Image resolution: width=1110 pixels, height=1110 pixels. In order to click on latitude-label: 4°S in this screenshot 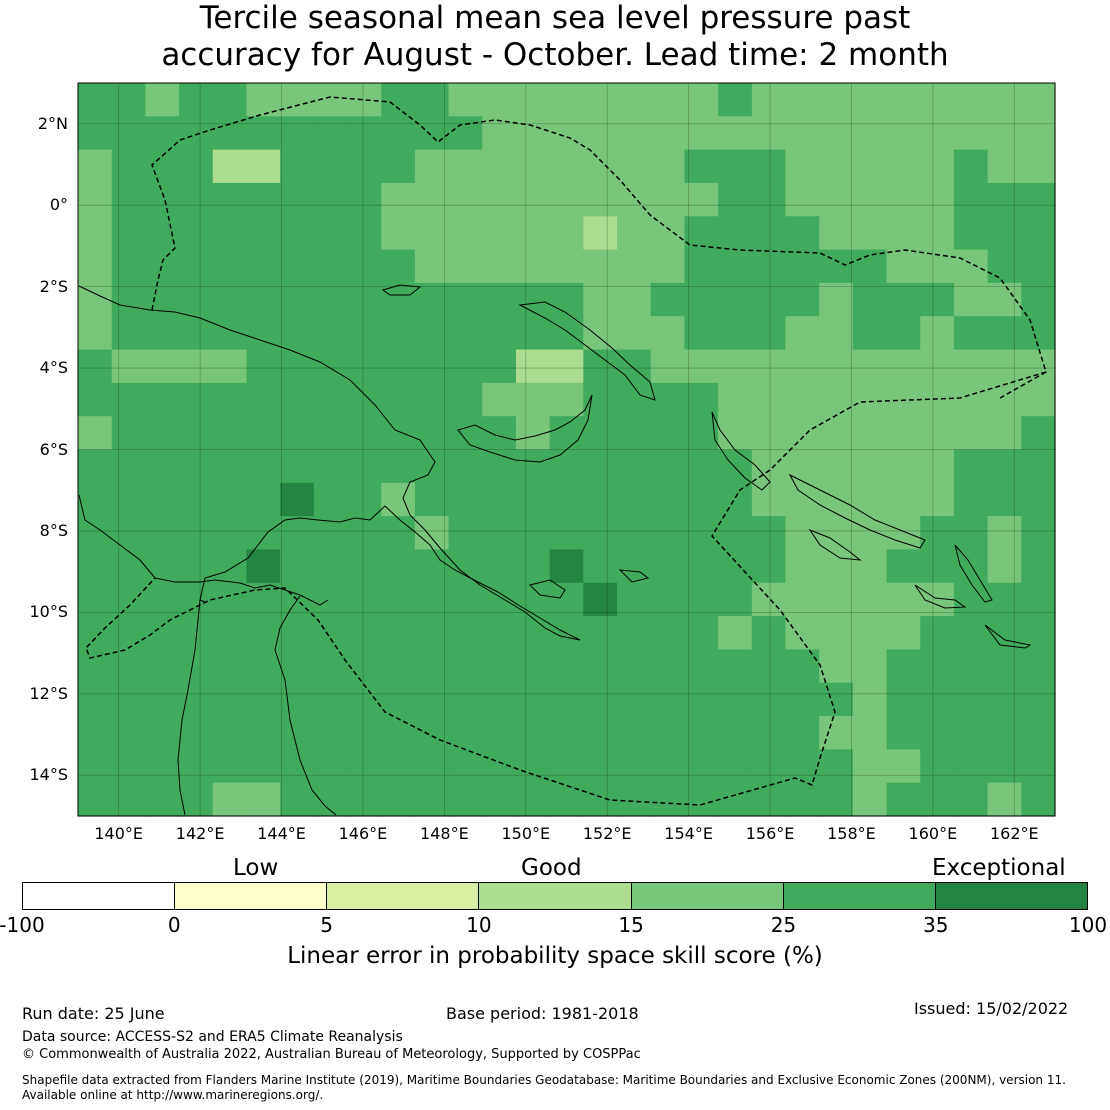, I will do `click(53, 368)`.